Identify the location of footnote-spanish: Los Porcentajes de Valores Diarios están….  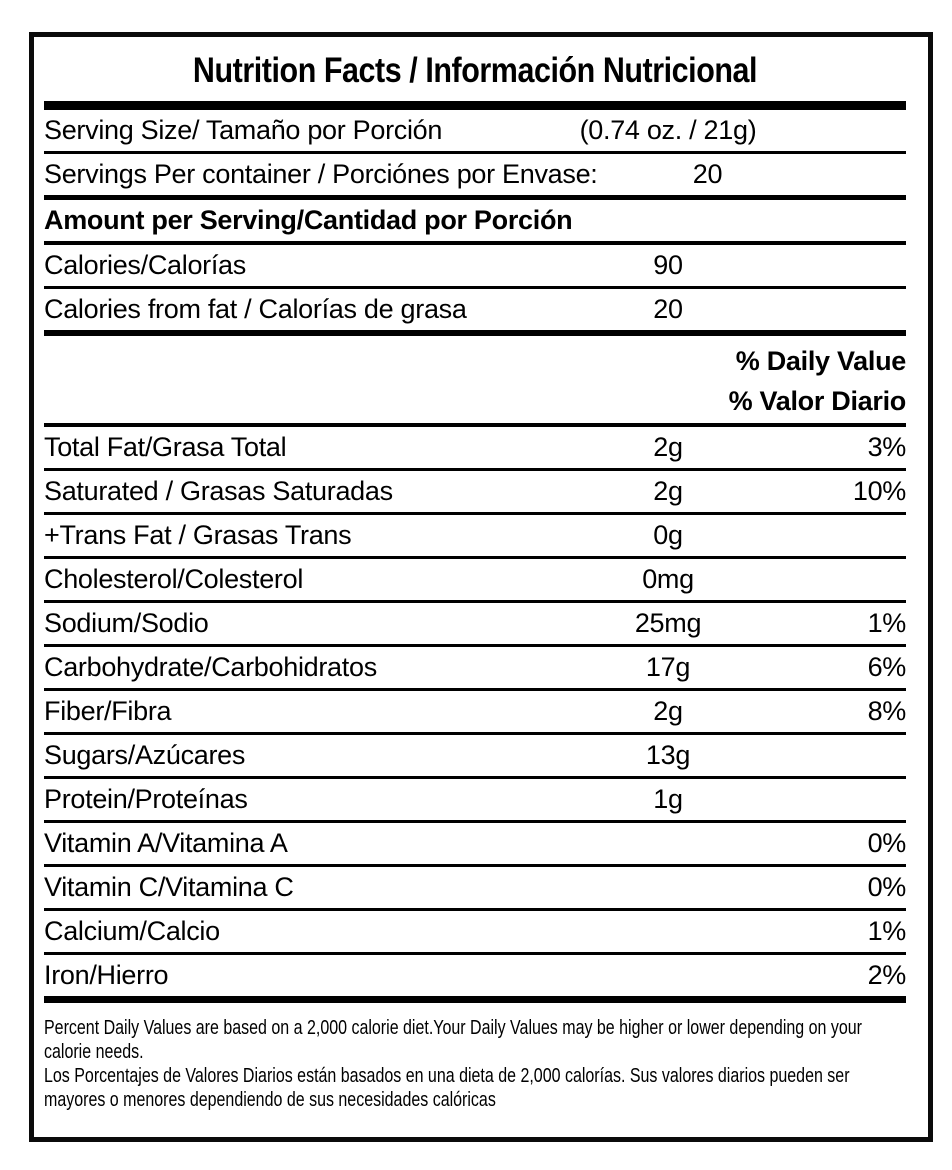
(447, 1088).